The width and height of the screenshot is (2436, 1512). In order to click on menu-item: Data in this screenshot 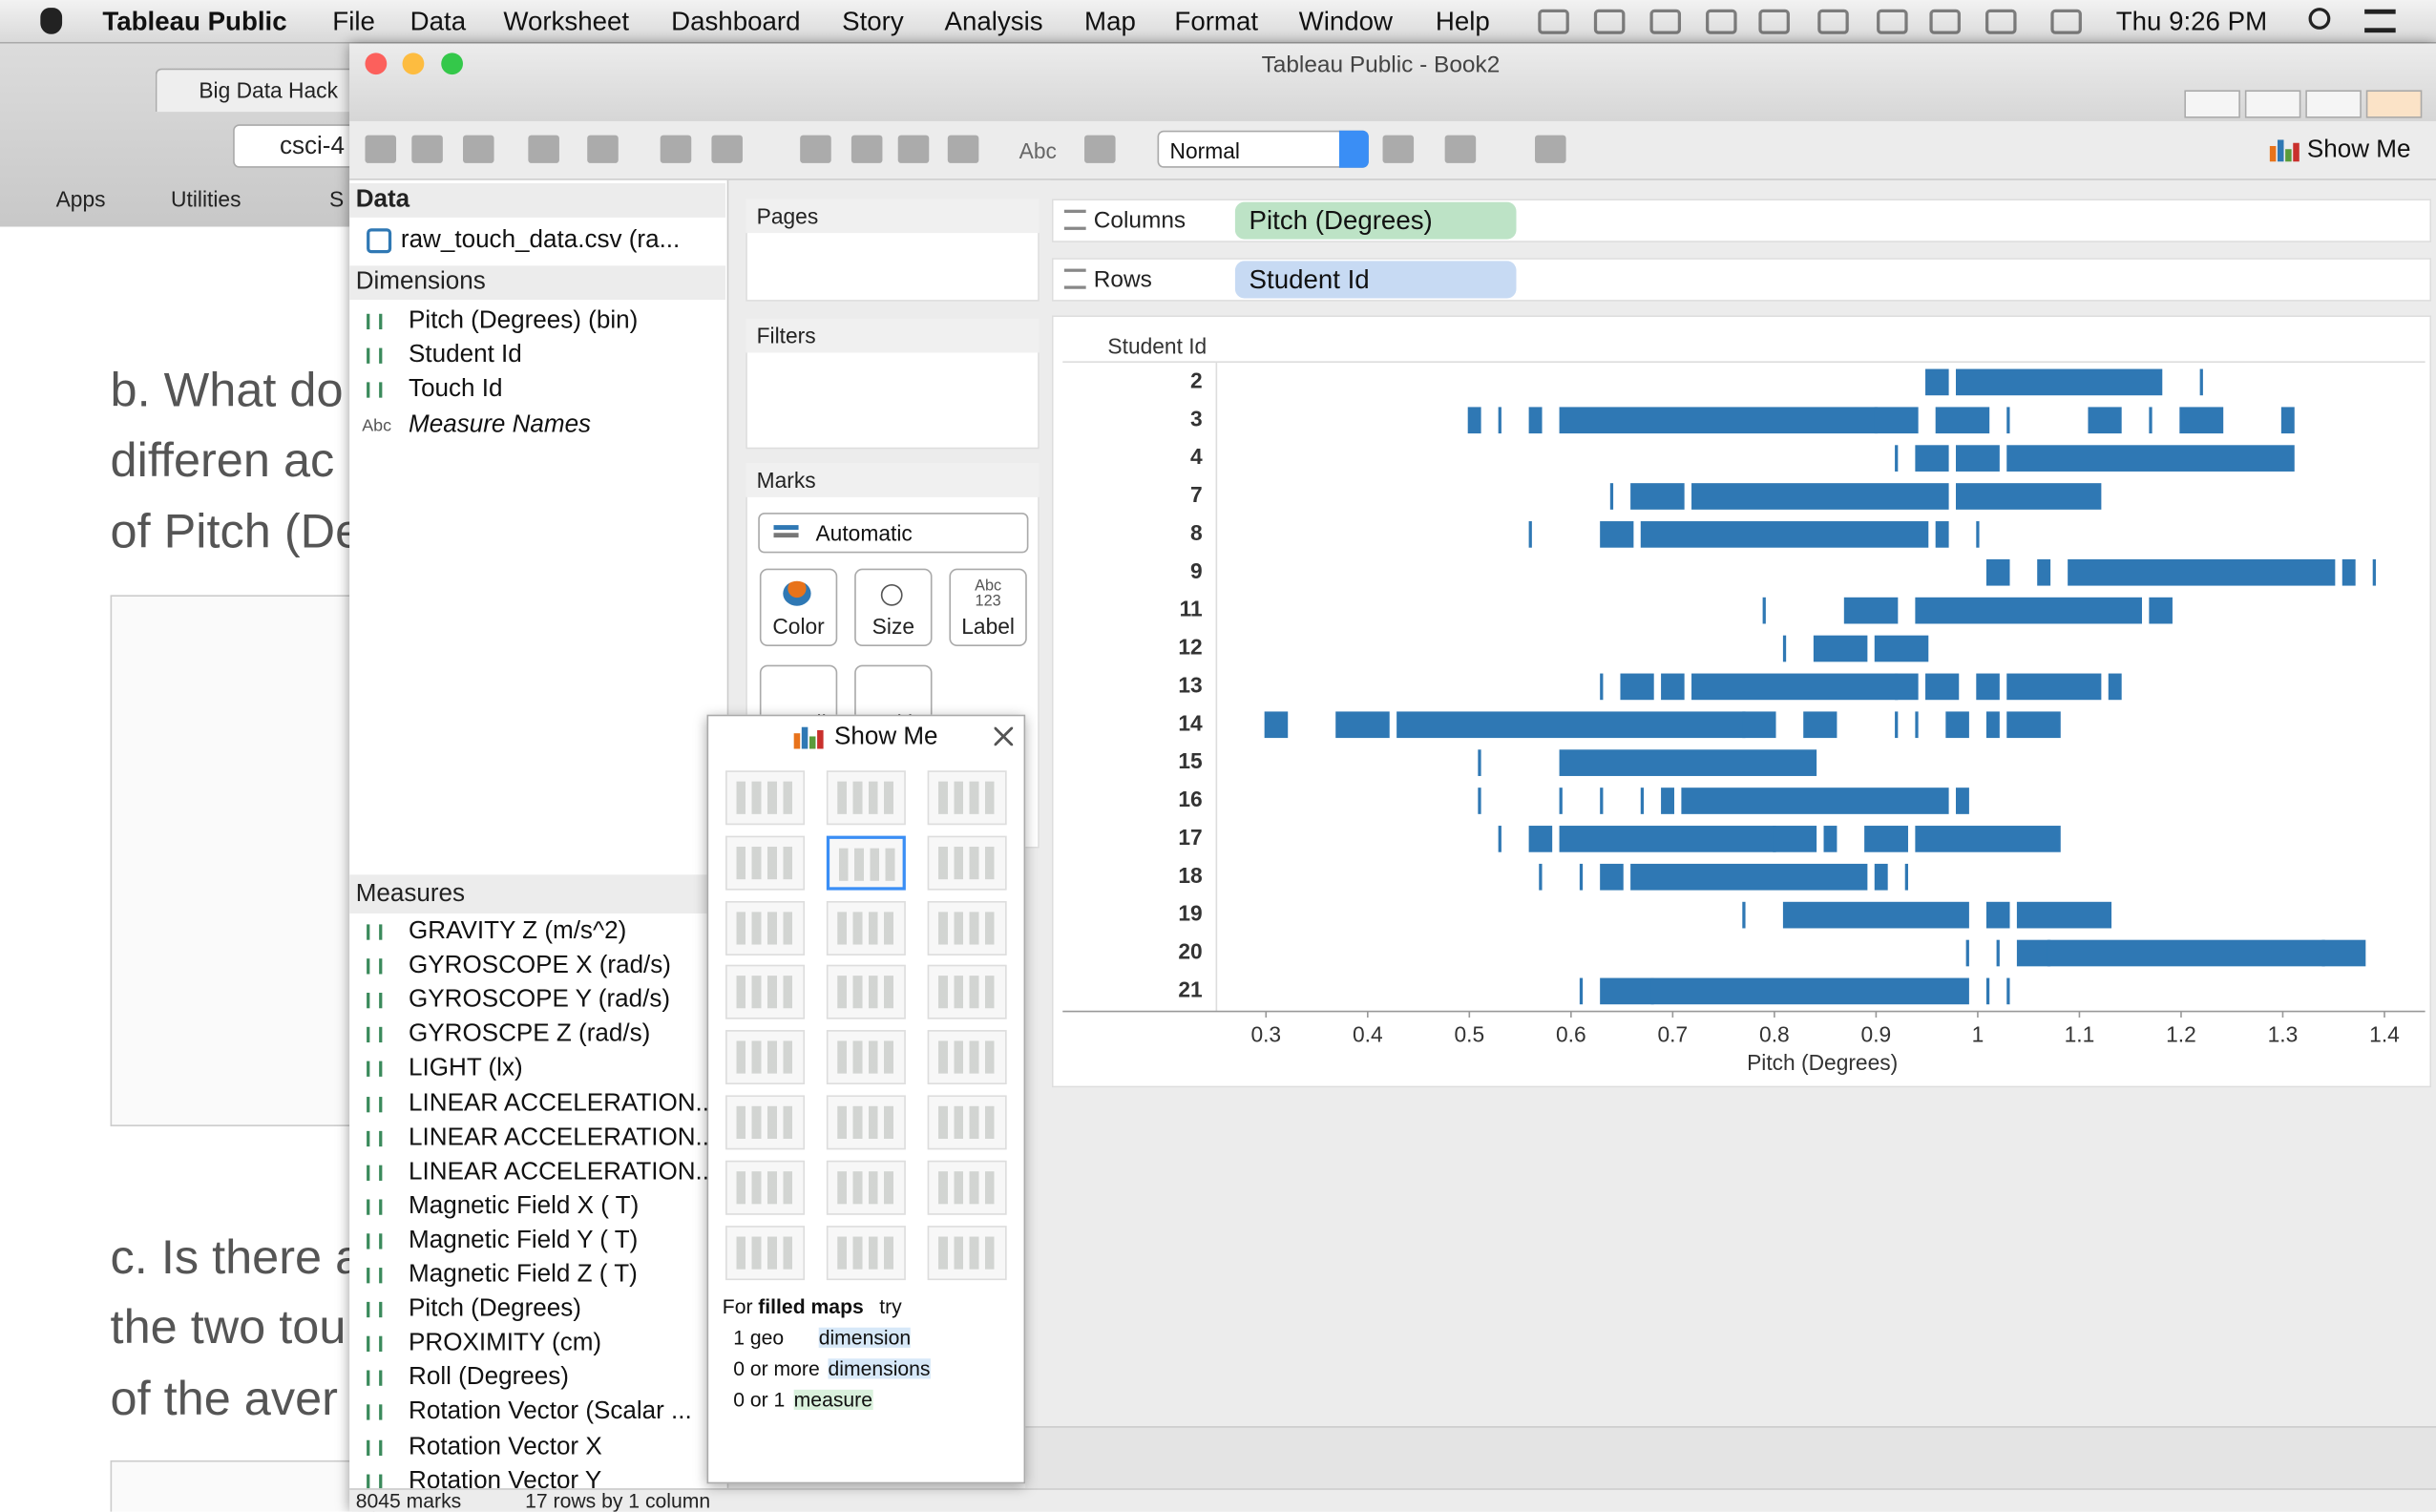, I will do `click(439, 22)`.